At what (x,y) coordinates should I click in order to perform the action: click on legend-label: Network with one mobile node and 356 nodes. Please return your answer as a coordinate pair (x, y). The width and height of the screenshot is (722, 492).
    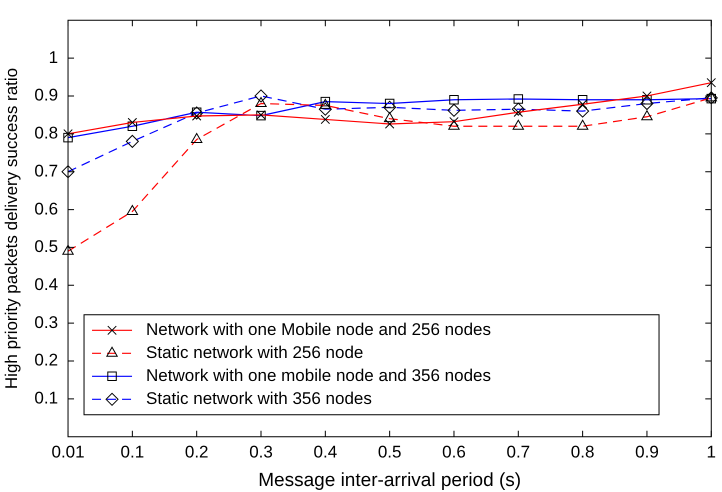
    Looking at the image, I should click on (318, 375).